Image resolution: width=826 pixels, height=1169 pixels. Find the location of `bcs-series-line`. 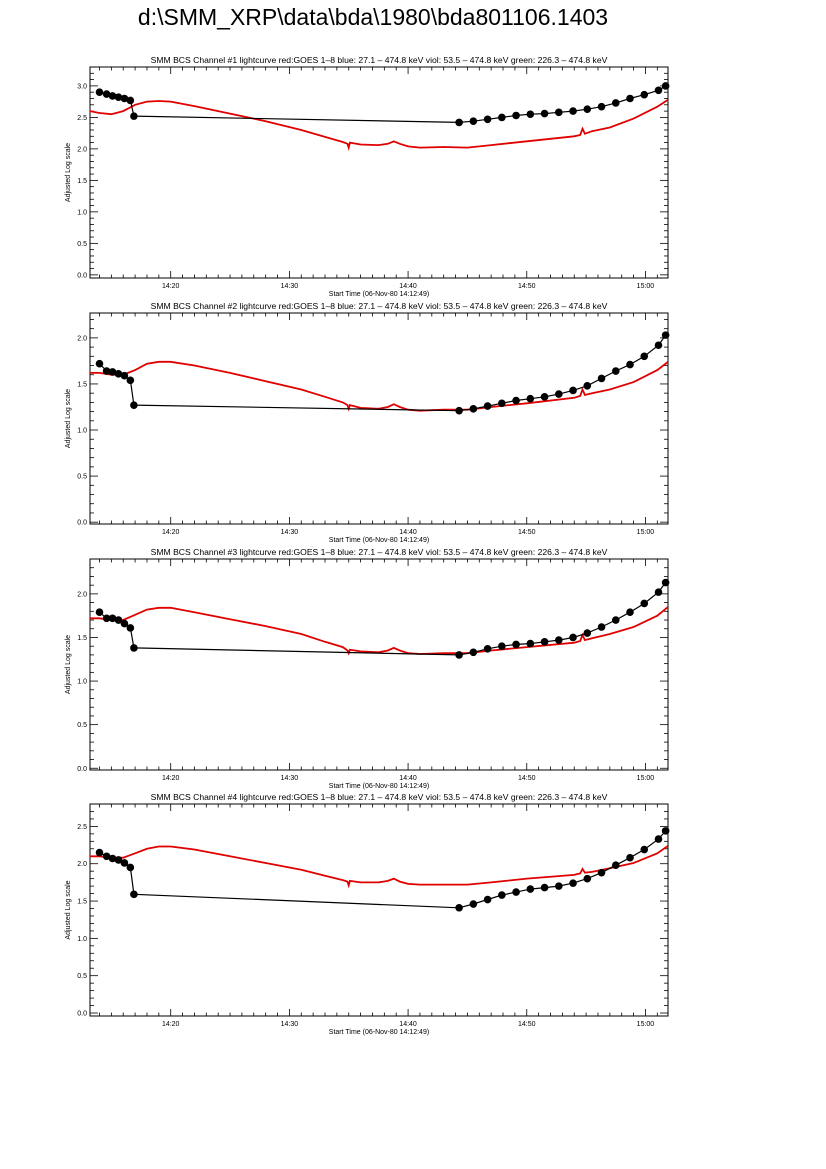

bcs-series-line is located at coordinates (383, 869).